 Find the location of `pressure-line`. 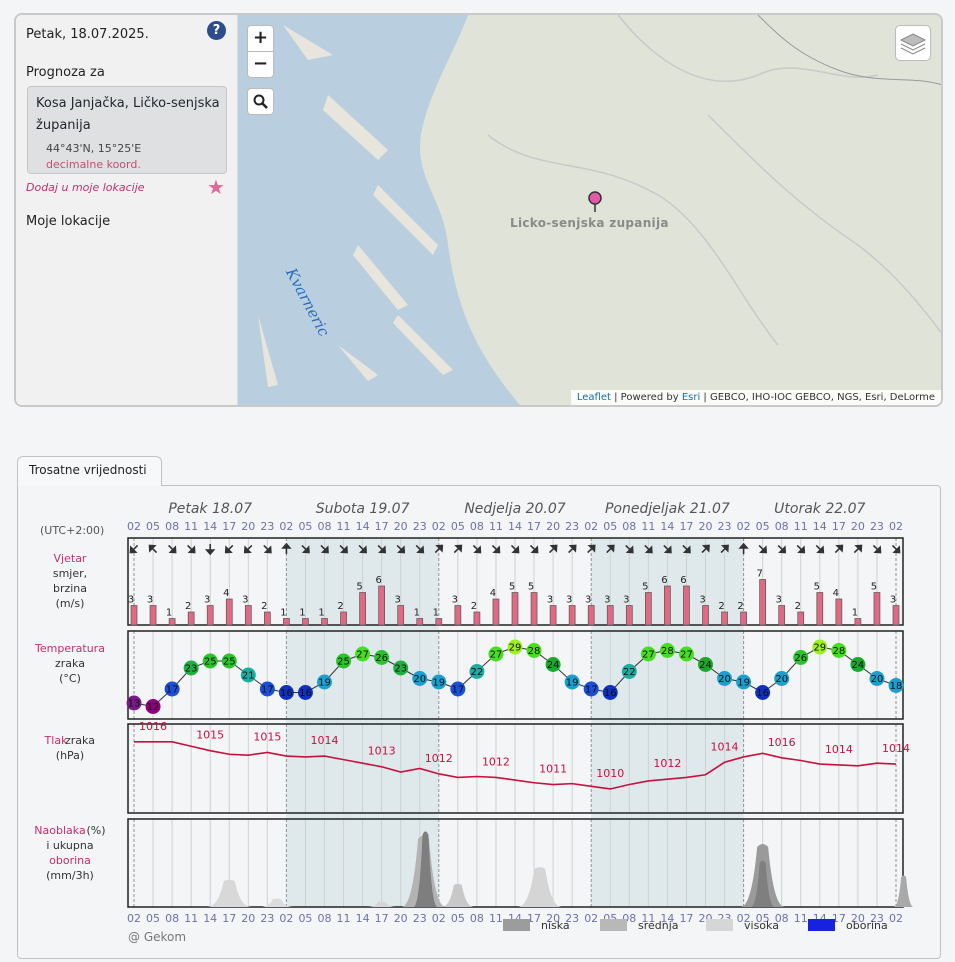

pressure-line is located at coordinates (515, 765).